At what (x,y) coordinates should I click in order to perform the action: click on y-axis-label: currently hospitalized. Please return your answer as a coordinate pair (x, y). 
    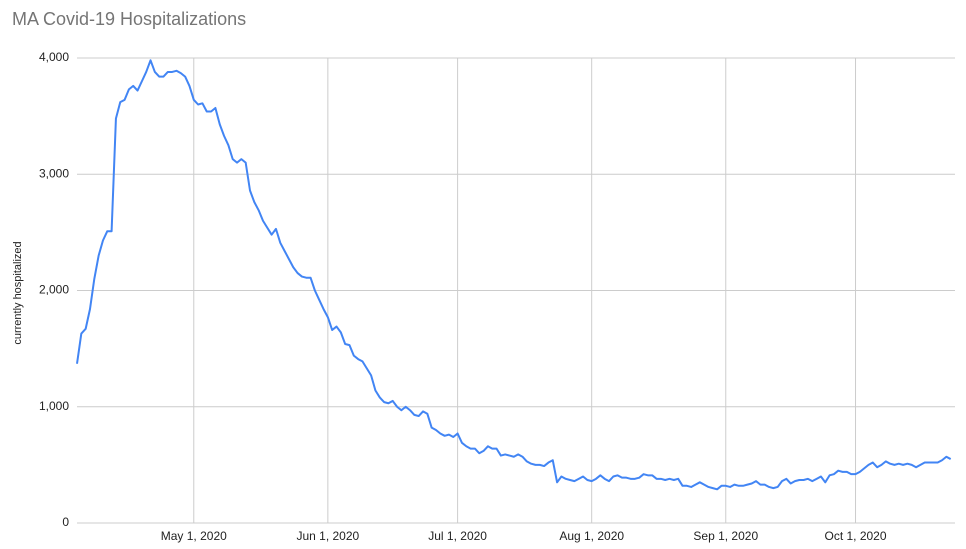
    Looking at the image, I should click on (18, 292).